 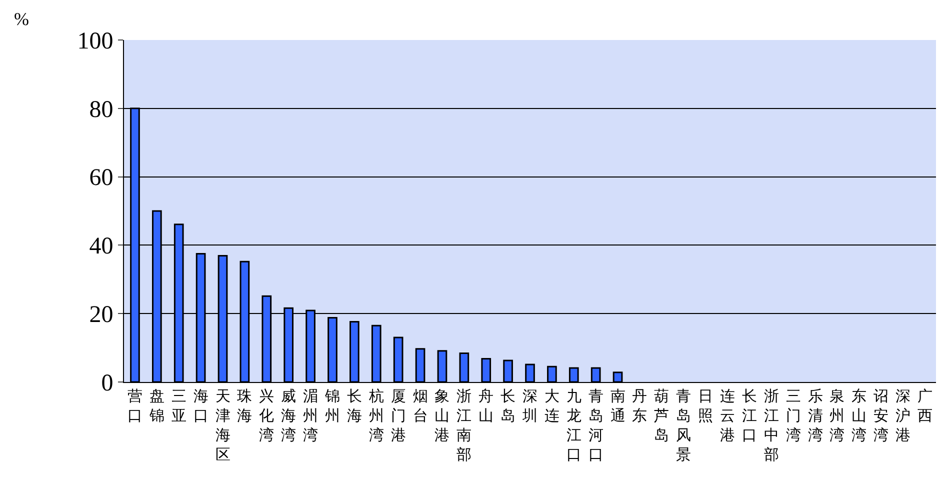 I want to click on x-tick-label: 象山港, so click(x=442, y=415).